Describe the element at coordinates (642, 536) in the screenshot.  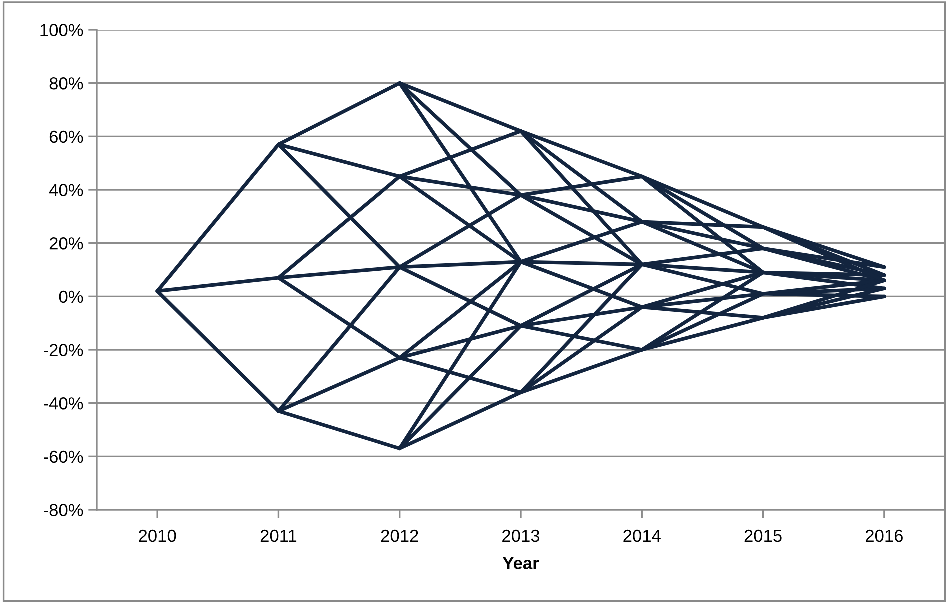
I see `x-tick-label: 2014` at that location.